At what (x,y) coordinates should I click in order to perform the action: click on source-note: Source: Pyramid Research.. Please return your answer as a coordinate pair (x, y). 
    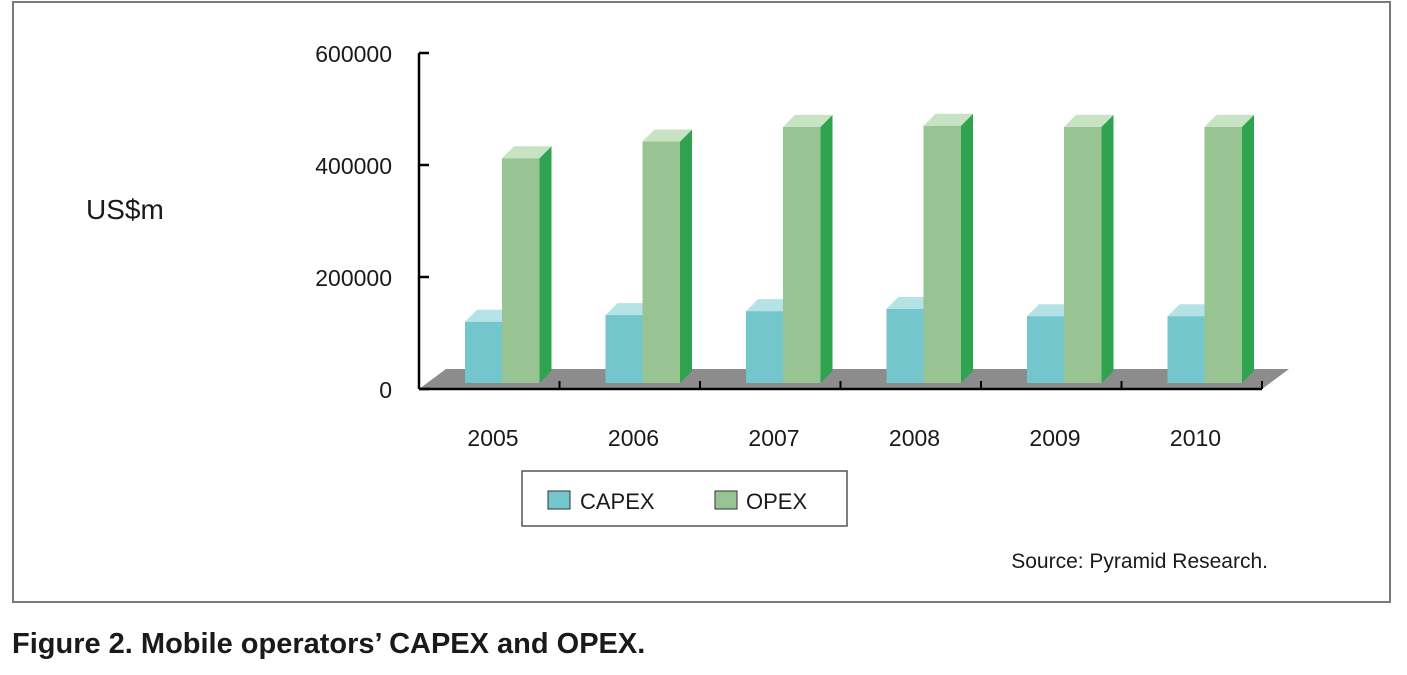
    Looking at the image, I should click on (1139, 561).